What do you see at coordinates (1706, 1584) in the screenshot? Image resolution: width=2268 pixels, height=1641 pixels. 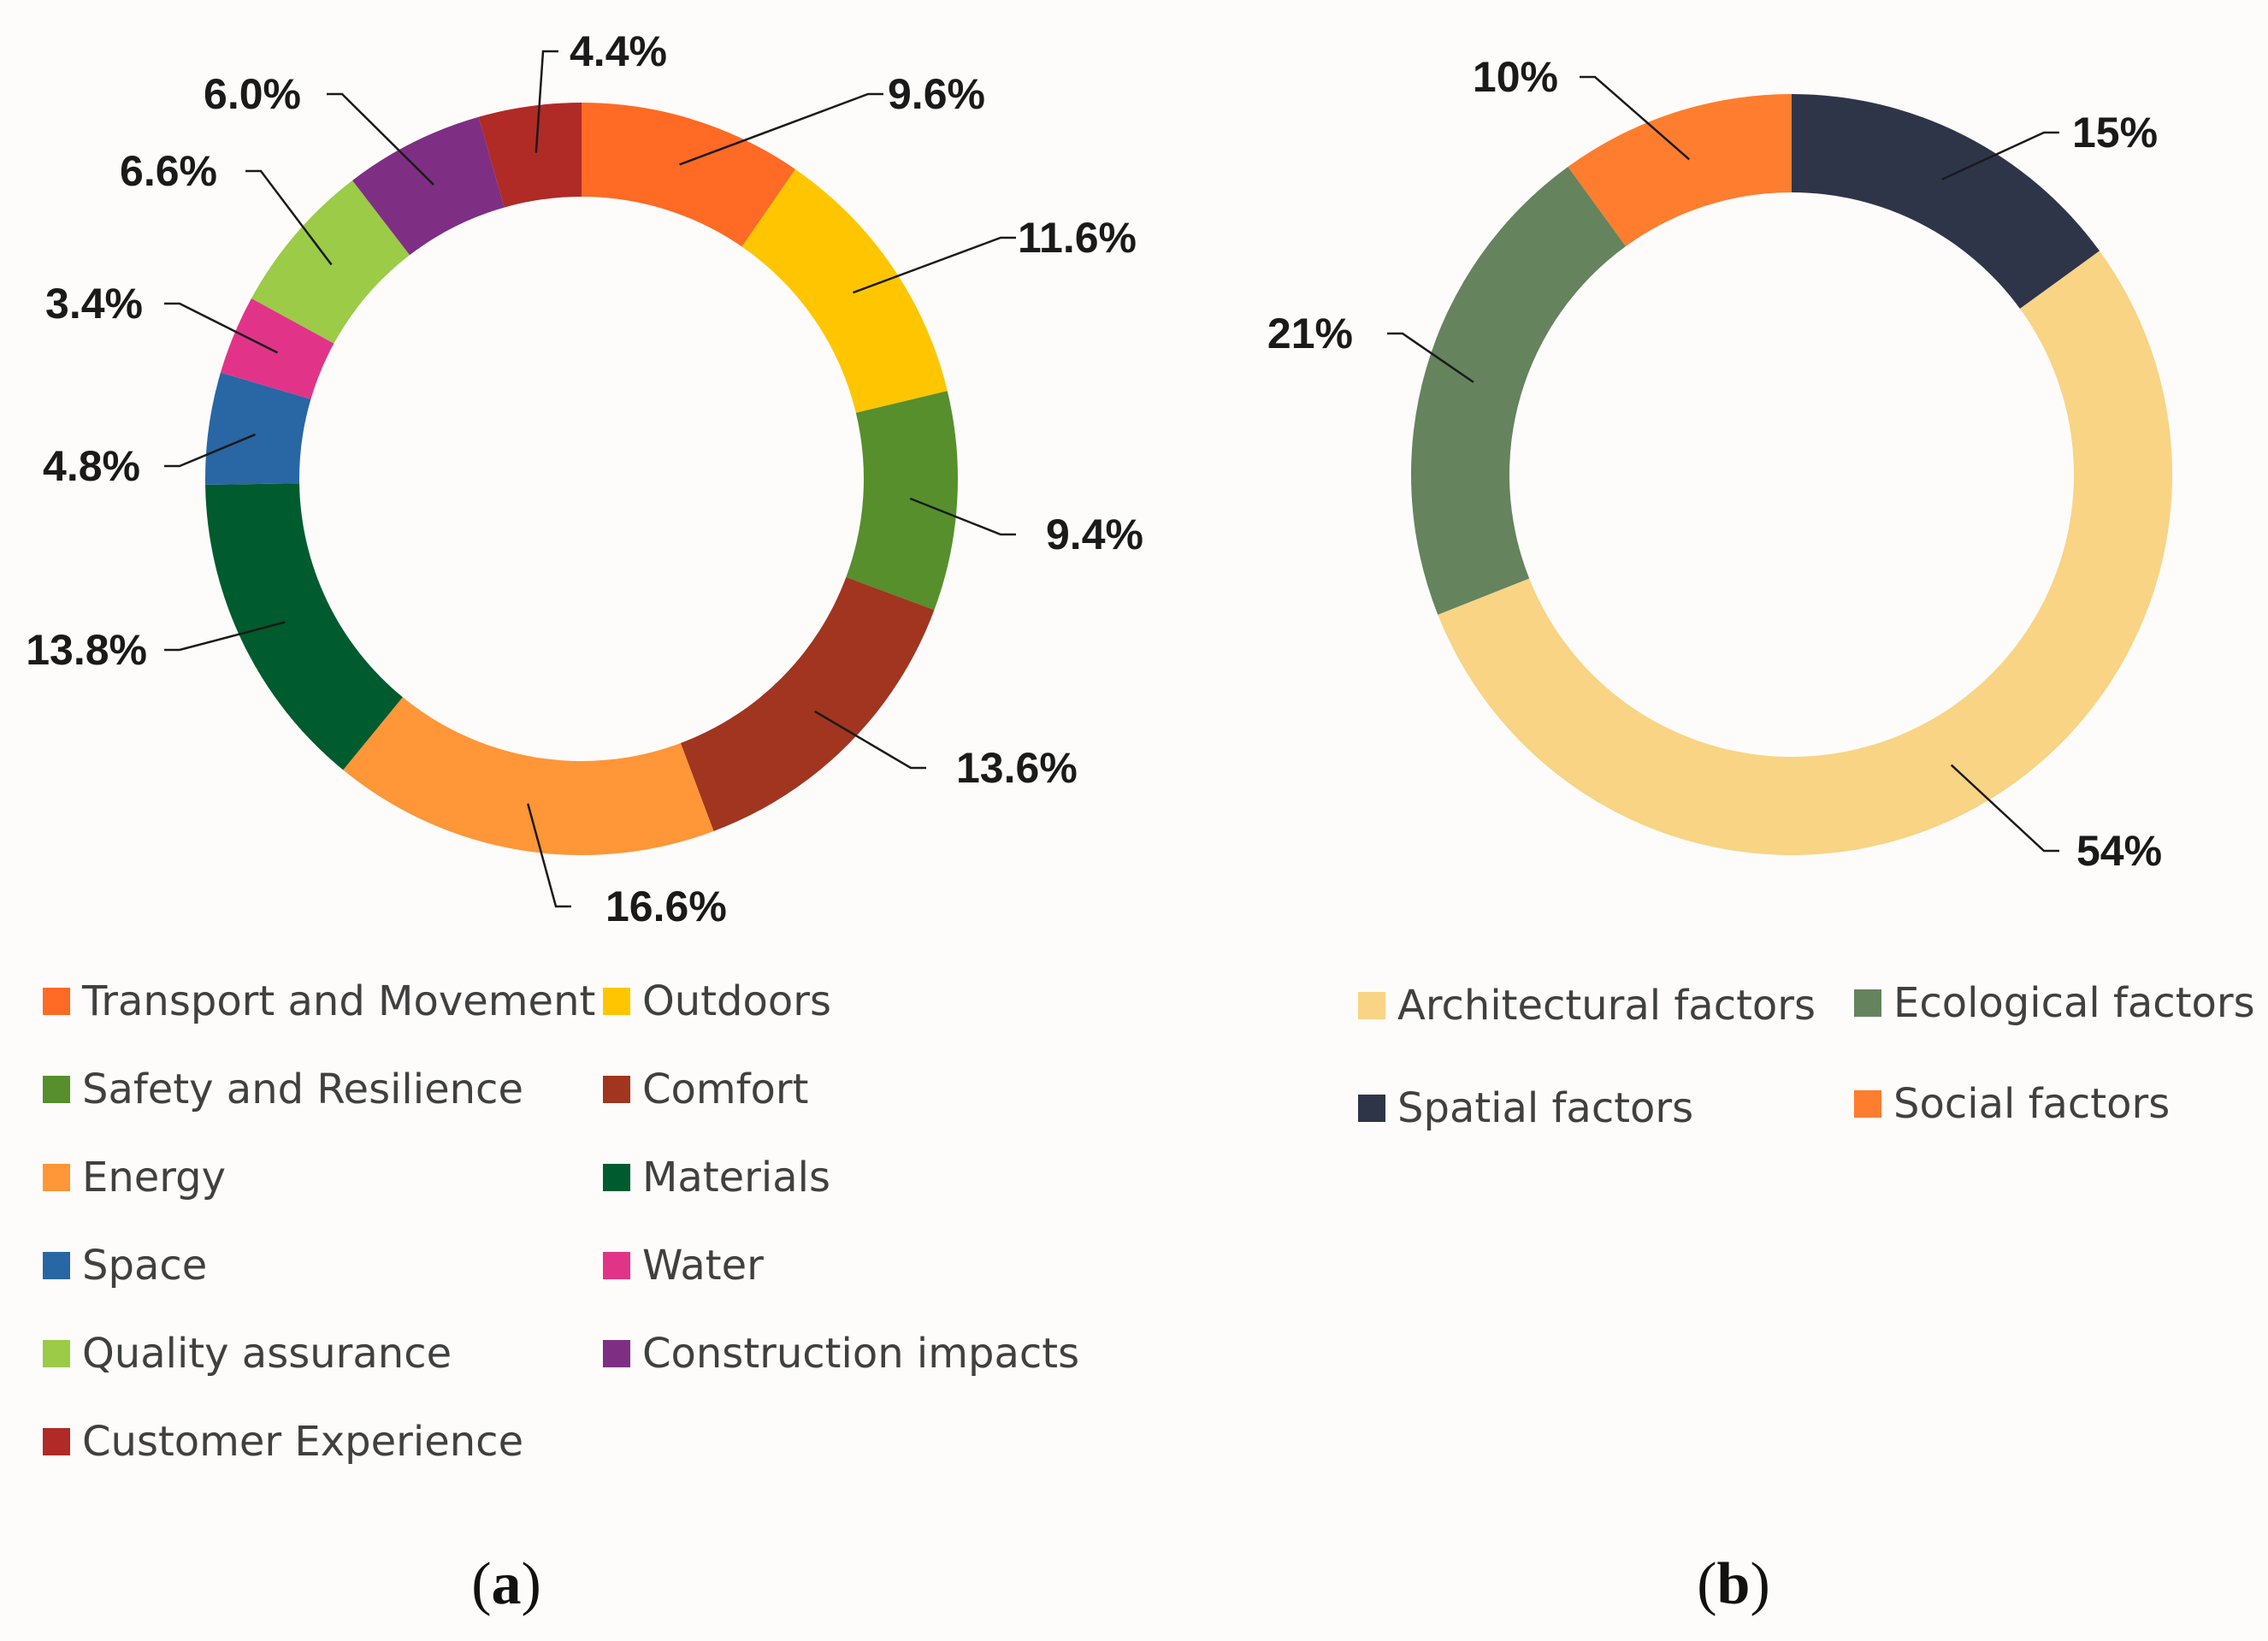 I see `caption-b-open: (` at bounding box center [1706, 1584].